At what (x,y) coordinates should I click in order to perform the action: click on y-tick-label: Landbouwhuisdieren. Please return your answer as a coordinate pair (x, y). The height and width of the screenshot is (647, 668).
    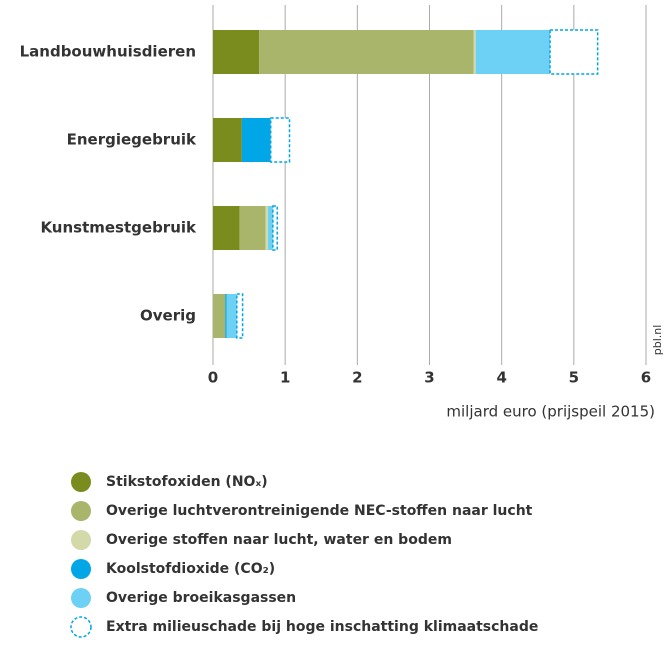
    Looking at the image, I should click on (108, 52).